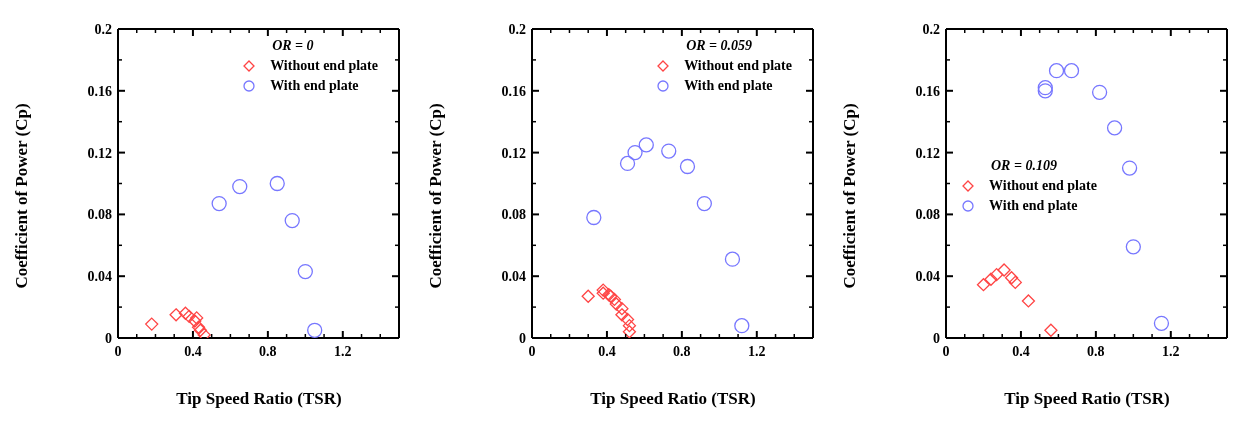  Describe the element at coordinates (293, 46) in the screenshot. I see `legend-title: OR = 0` at that location.